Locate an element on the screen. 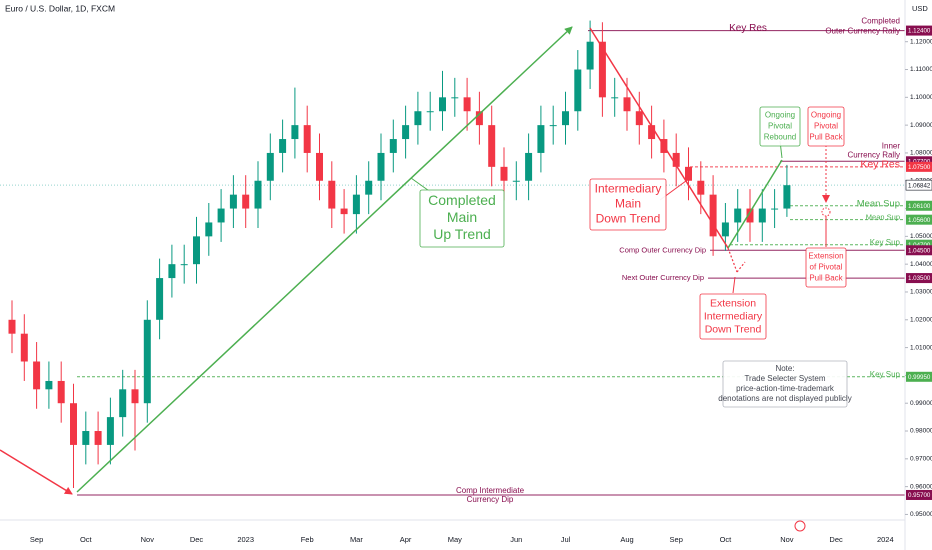  level-caption: Completed is located at coordinates (880, 21).